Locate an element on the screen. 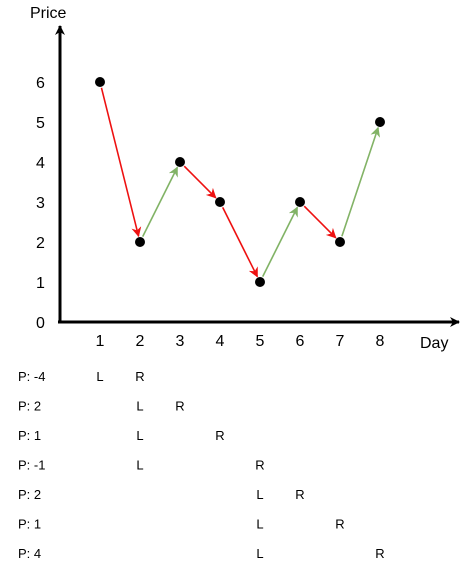 The image size is (471, 573). profit-label: P: -1 is located at coordinates (31, 465).